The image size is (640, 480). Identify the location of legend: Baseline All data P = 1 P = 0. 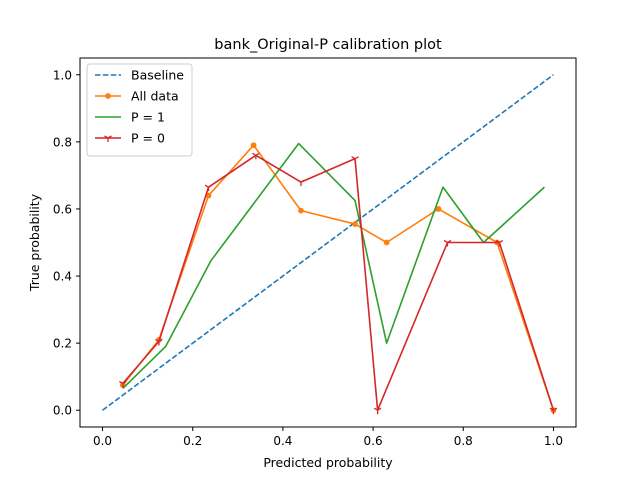
(139, 110).